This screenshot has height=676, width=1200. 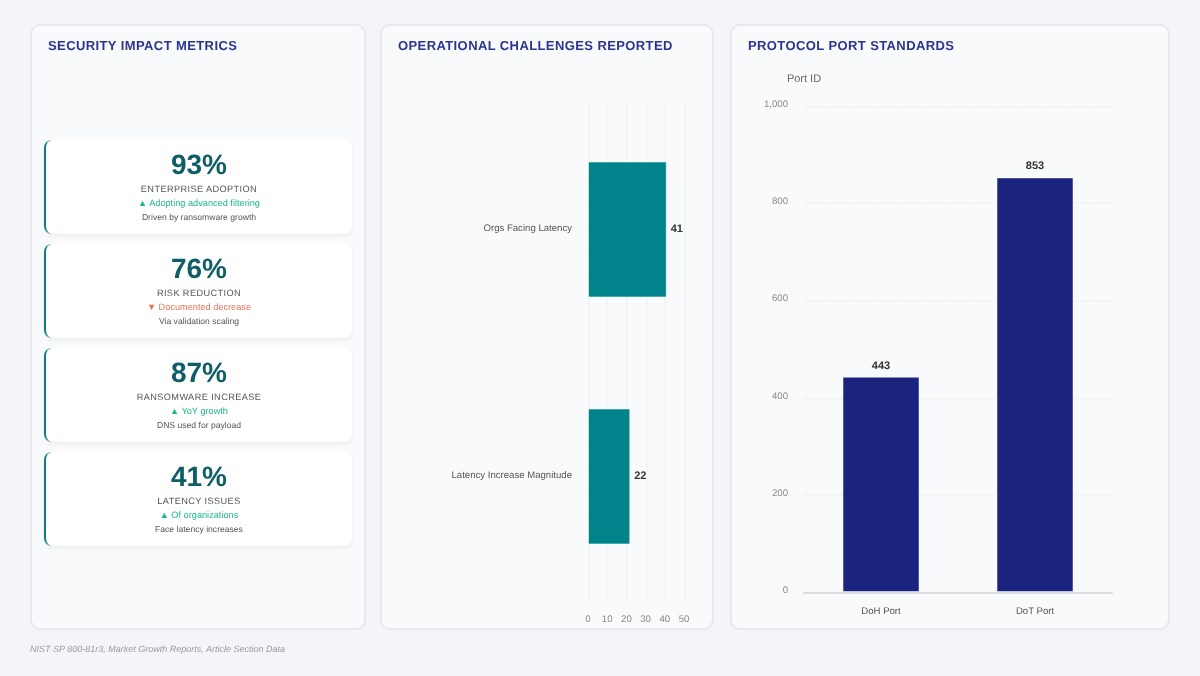 What do you see at coordinates (199, 268) in the screenshot?
I see `text: 76%` at bounding box center [199, 268].